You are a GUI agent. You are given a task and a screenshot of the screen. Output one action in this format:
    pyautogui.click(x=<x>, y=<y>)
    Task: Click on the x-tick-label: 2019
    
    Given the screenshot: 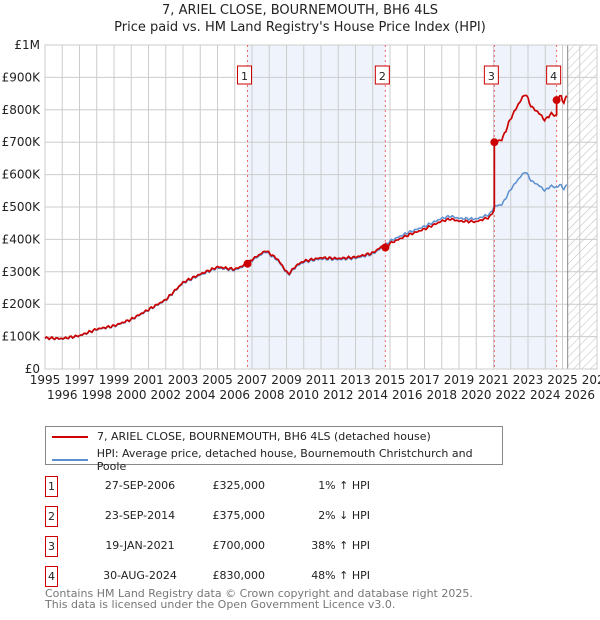 What is the action you would take?
    pyautogui.click(x=459, y=380)
    